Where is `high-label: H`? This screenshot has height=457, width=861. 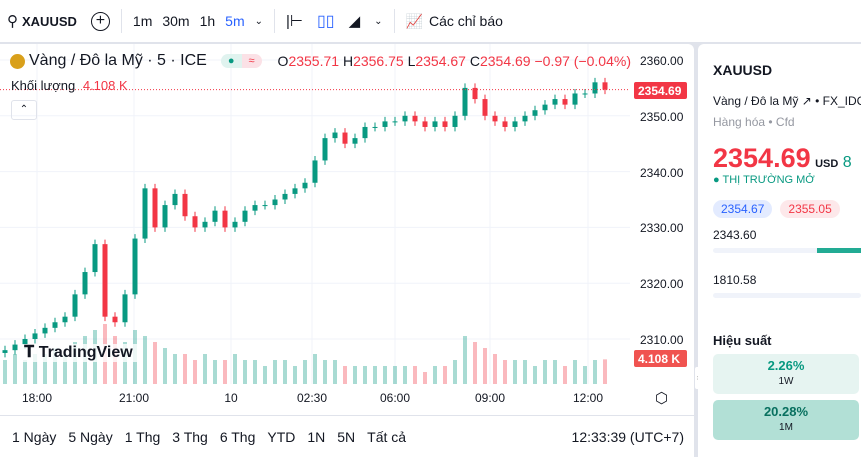
high-label: H is located at coordinates (348, 61).